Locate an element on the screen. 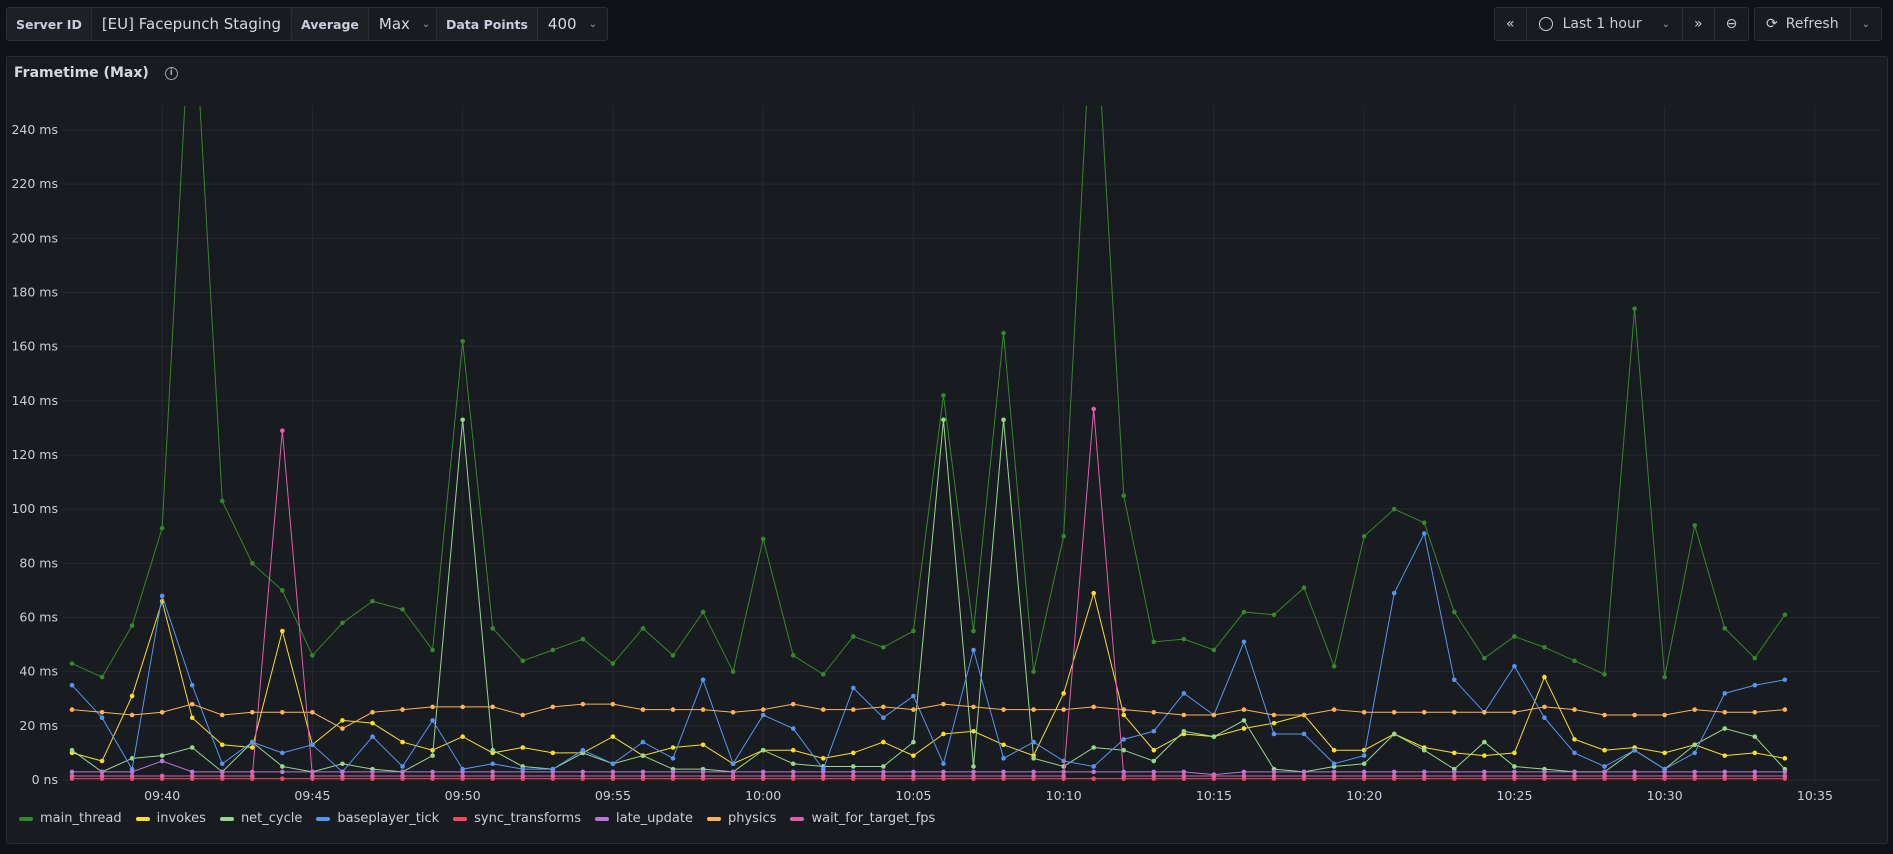 Image resolution: width=1893 pixels, height=854 pixels. legend-item-sync_transforms: sync_transforms is located at coordinates (517, 818).